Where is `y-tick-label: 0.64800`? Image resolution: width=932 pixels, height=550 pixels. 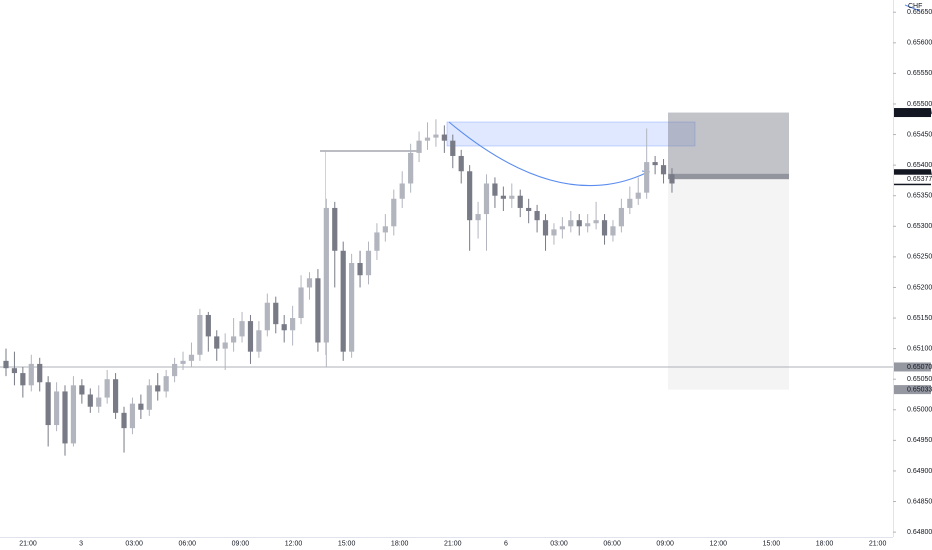
y-tick-label: 0.64800 is located at coordinates (919, 532).